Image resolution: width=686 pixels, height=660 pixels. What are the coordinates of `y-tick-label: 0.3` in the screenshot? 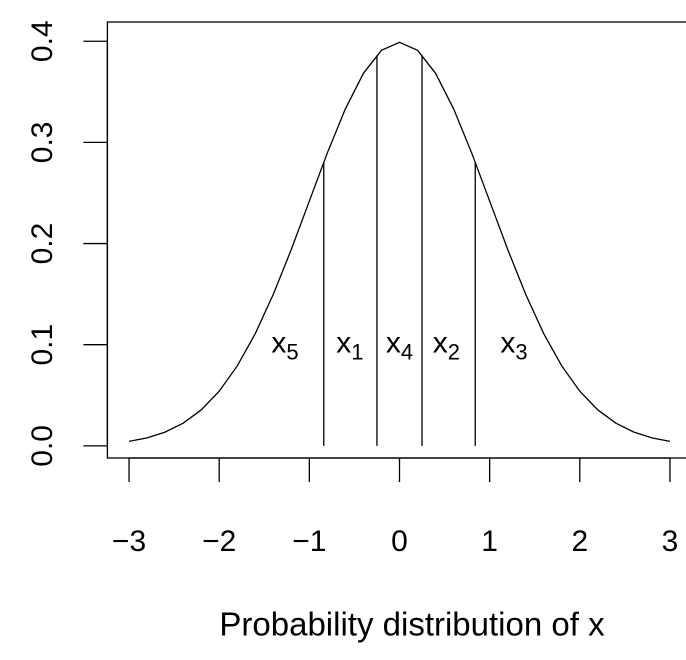 It's located at (42, 143).